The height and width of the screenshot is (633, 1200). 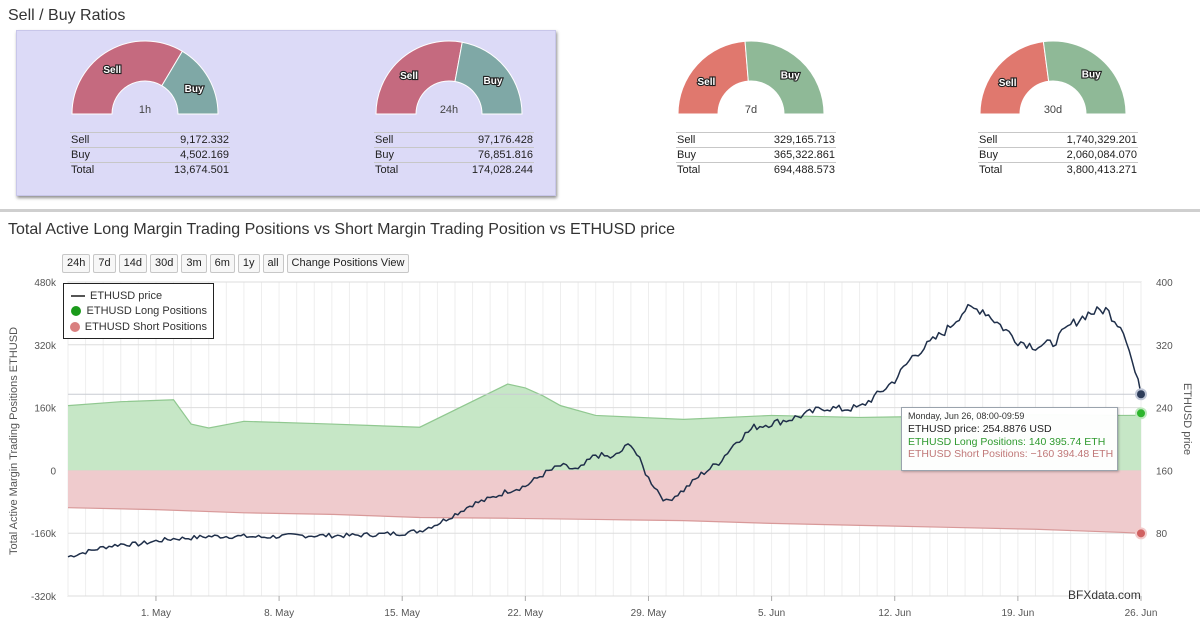 What do you see at coordinates (132, 263) in the screenshot?
I see `range-button-14d: 14d` at bounding box center [132, 263].